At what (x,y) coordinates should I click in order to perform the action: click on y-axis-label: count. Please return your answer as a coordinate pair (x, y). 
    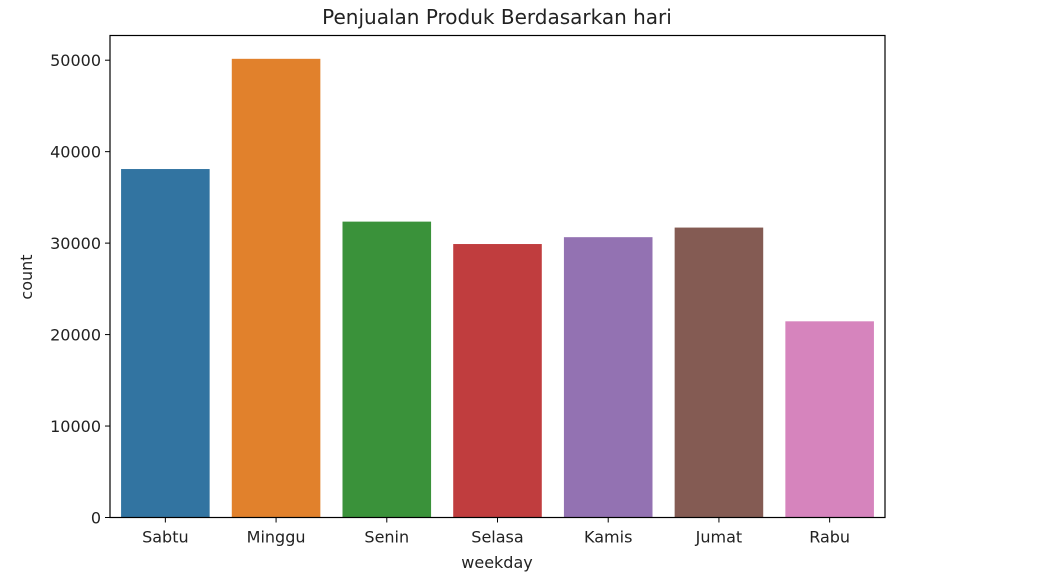
    Looking at the image, I should click on (26, 276).